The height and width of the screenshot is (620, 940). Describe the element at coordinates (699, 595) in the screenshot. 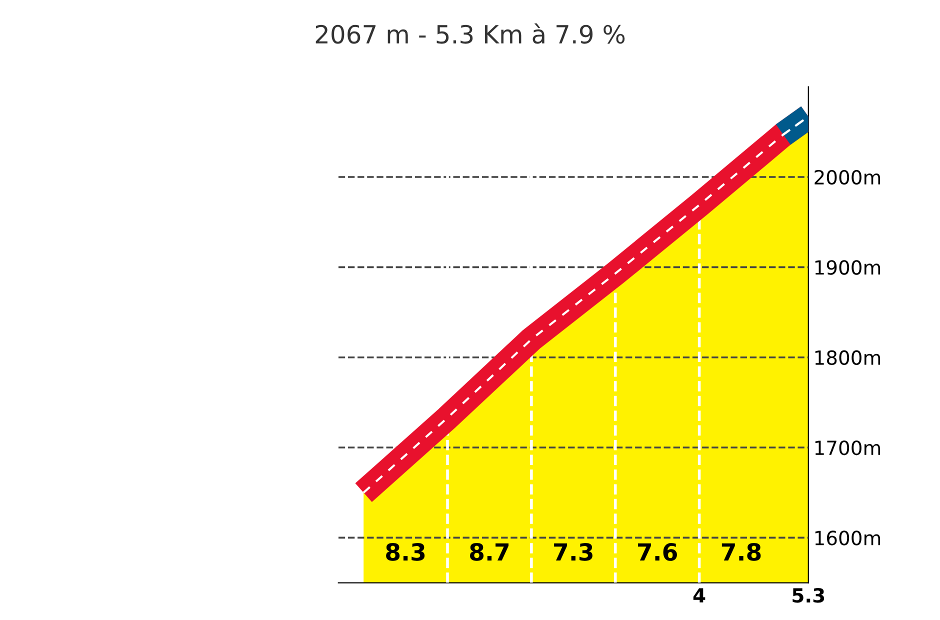

I see `x-tick-label: 4` at that location.